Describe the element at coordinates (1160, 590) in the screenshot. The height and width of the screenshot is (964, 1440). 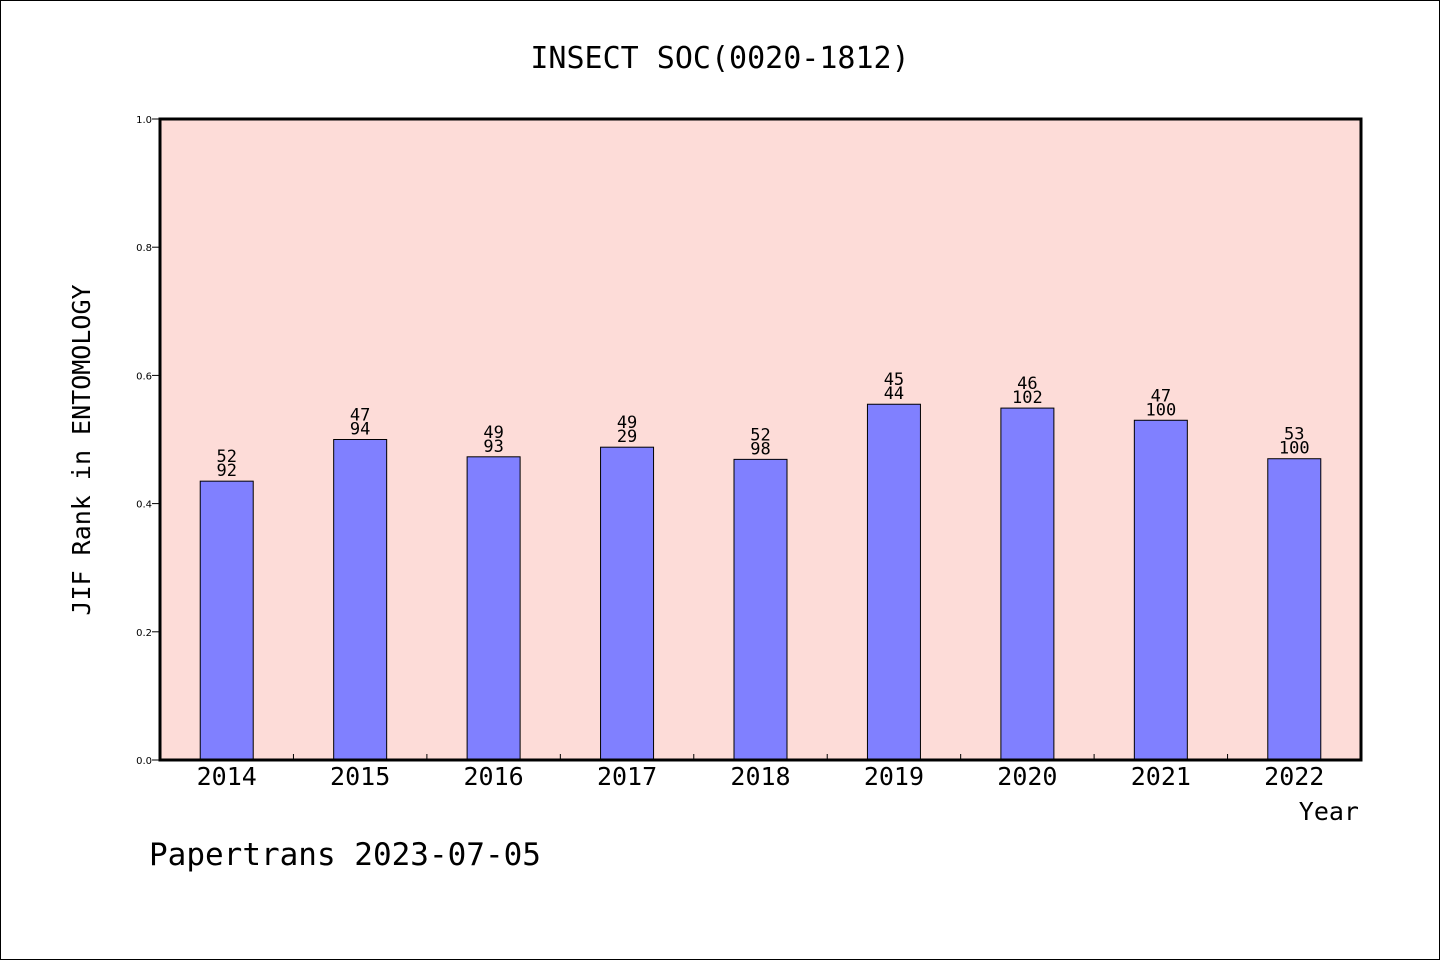
I see `bar-2021` at that location.